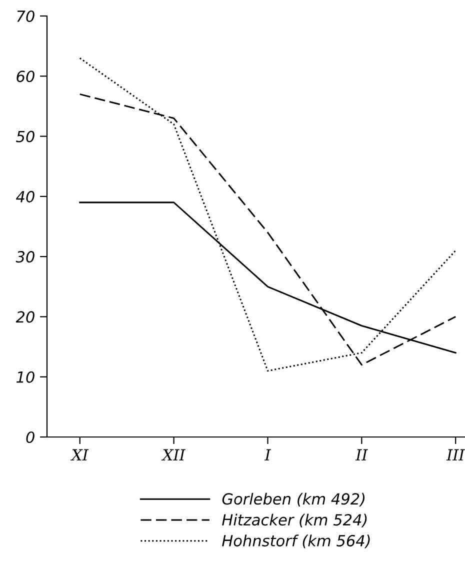 This screenshot has width=465, height=576. I want to click on y-tick-label: 20, so click(25, 317).